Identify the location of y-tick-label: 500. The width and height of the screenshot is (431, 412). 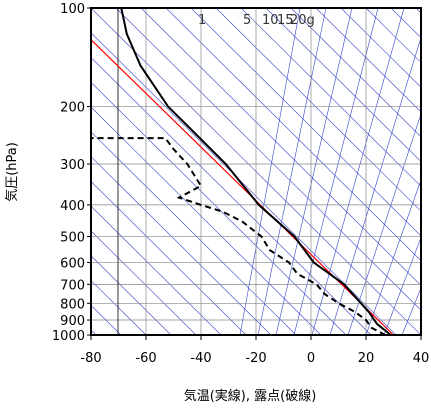
(72, 238).